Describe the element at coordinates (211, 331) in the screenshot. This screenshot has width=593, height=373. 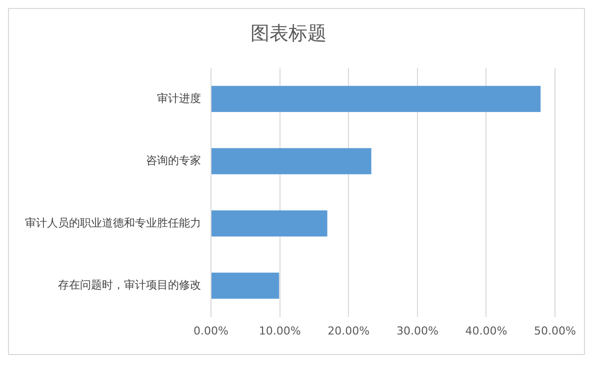
I see `x-tick-label: 0.00%` at that location.